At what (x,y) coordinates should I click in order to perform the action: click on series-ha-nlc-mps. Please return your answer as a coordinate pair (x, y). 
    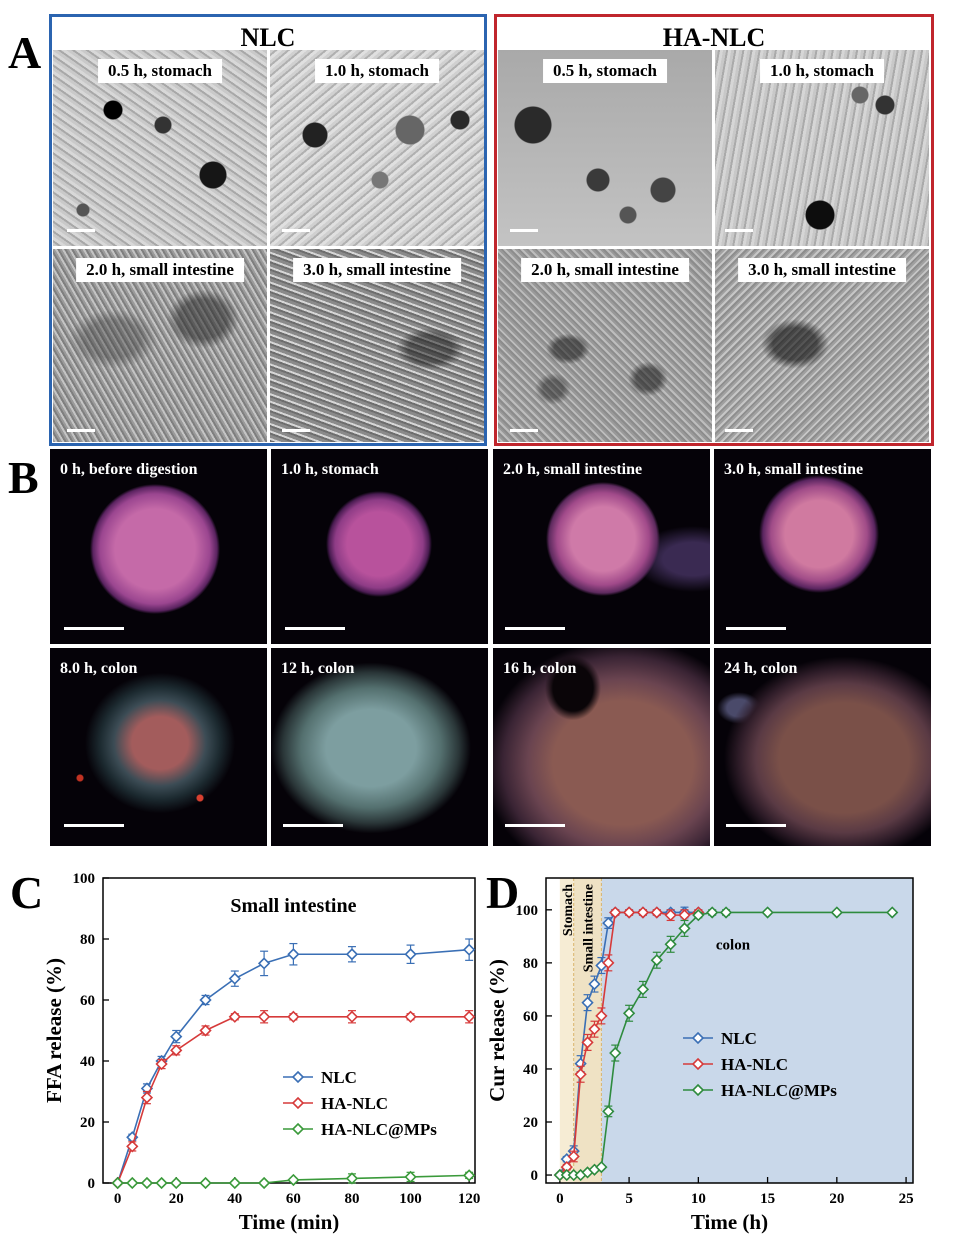
    Looking at the image, I should click on (293, 1179).